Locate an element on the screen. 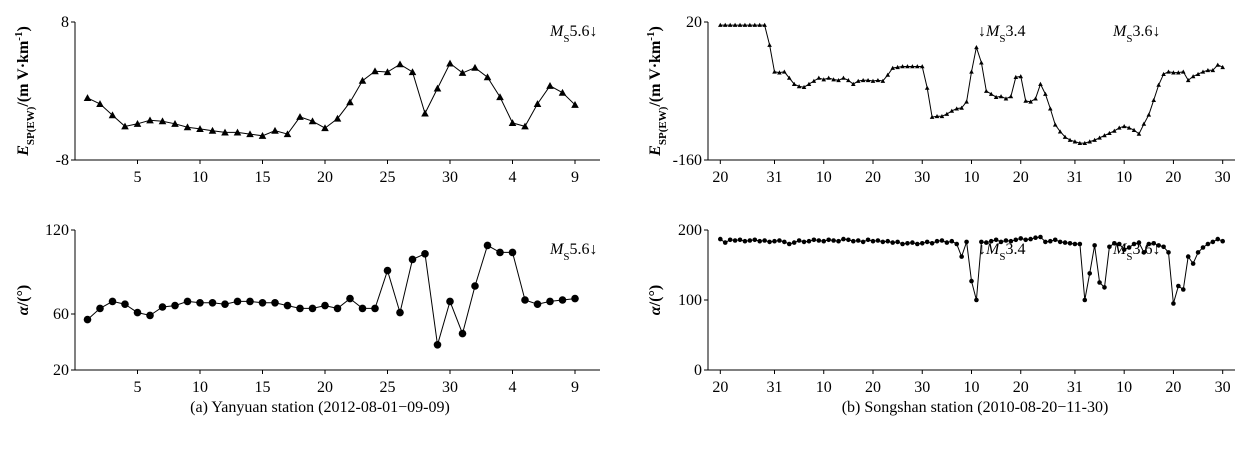 The image size is (1257, 461). y-tick-label: 200 is located at coordinates (690, 230).